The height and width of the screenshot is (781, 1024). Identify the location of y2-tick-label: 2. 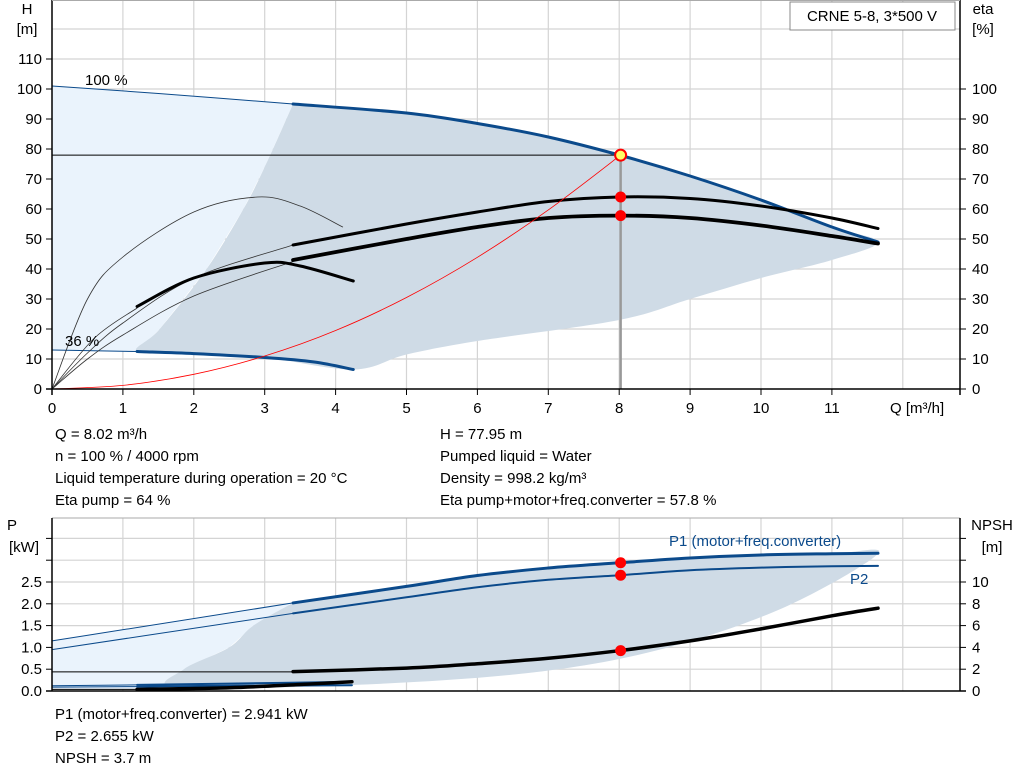
(976, 669).